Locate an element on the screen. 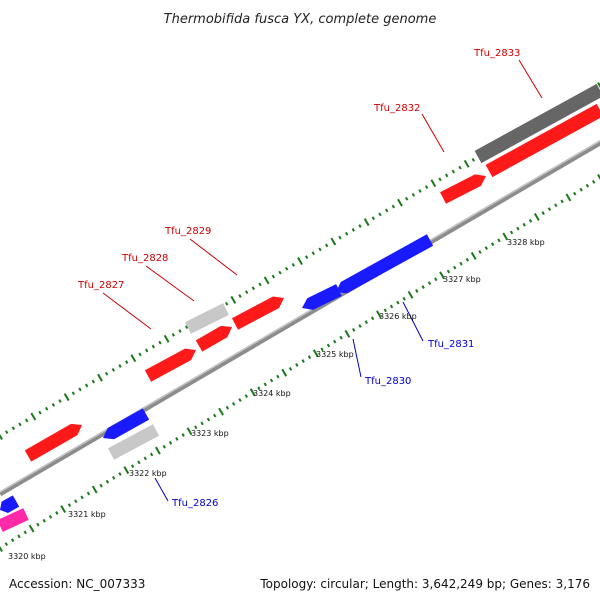  gene-label-tfu-2830: Tfu_2830 is located at coordinates (387, 381).